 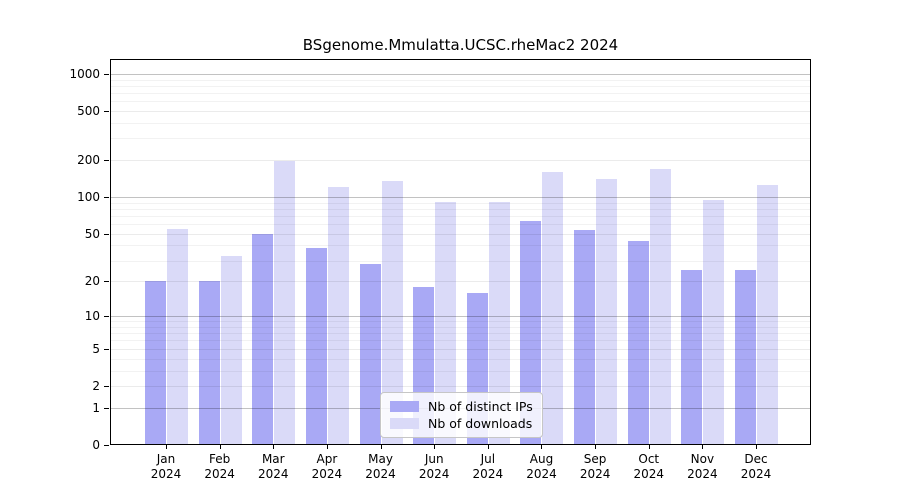 What do you see at coordinates (435, 447) in the screenshot?
I see `x-axis-tick-jun` at bounding box center [435, 447].